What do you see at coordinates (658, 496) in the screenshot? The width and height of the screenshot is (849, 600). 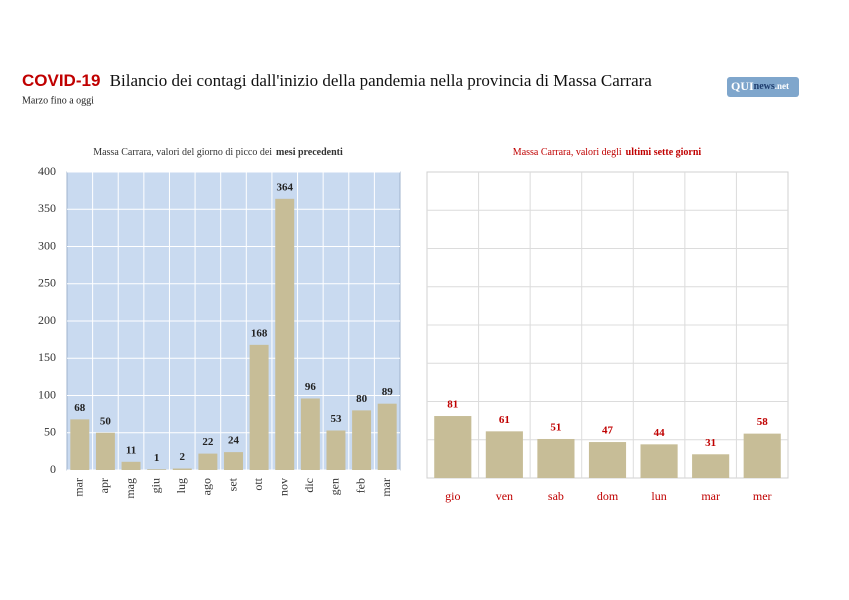 I see `x-tick-label: lun` at bounding box center [658, 496].